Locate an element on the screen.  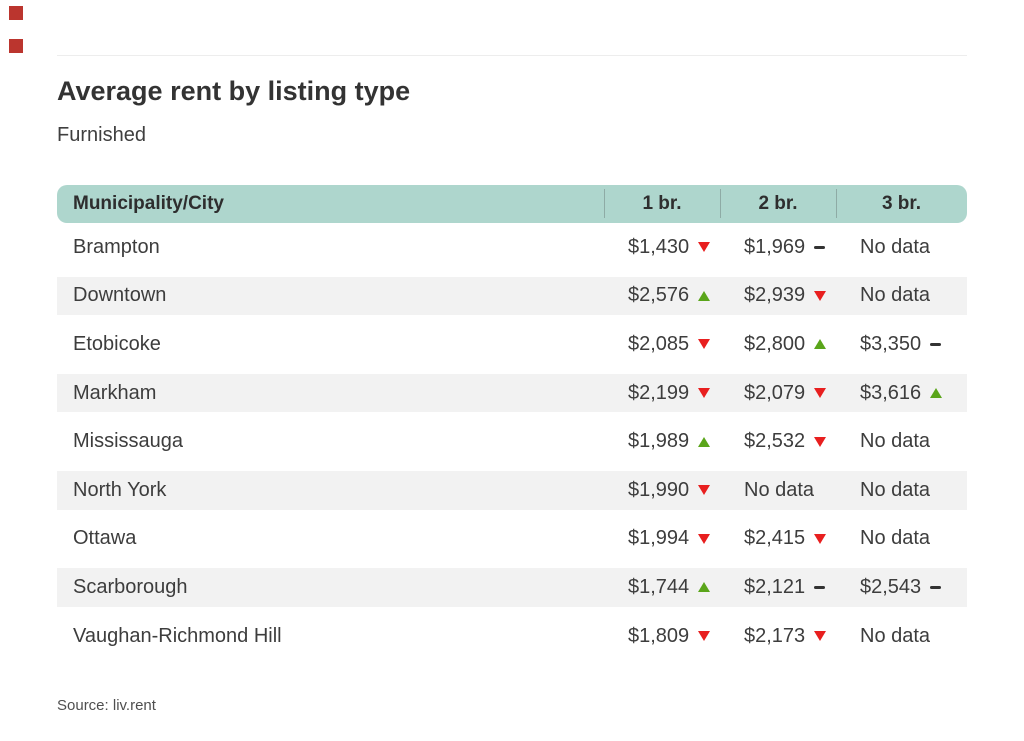
rent-value-3br: $3,350 is located at coordinates (901, 344).